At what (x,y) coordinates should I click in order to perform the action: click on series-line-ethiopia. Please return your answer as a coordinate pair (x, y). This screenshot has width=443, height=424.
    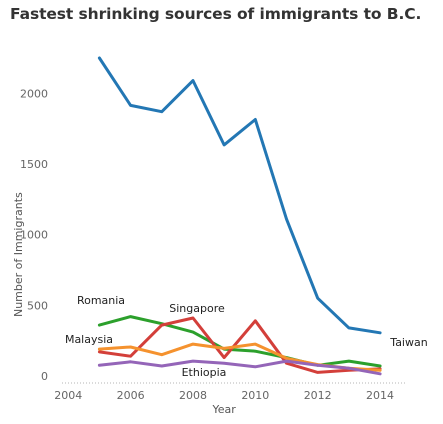
    Looking at the image, I should click on (239, 367).